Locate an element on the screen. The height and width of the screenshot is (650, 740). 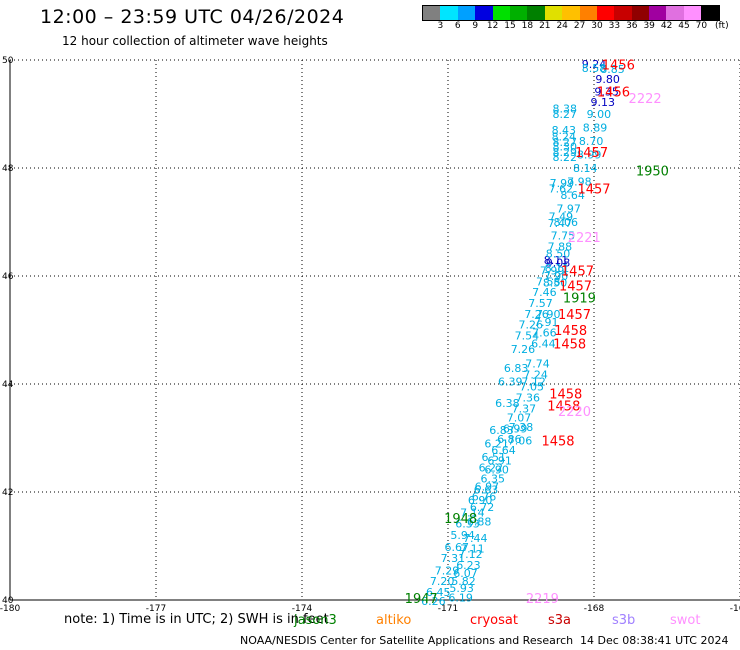
pass-time-label: 1919 is located at coordinates (579, 299).